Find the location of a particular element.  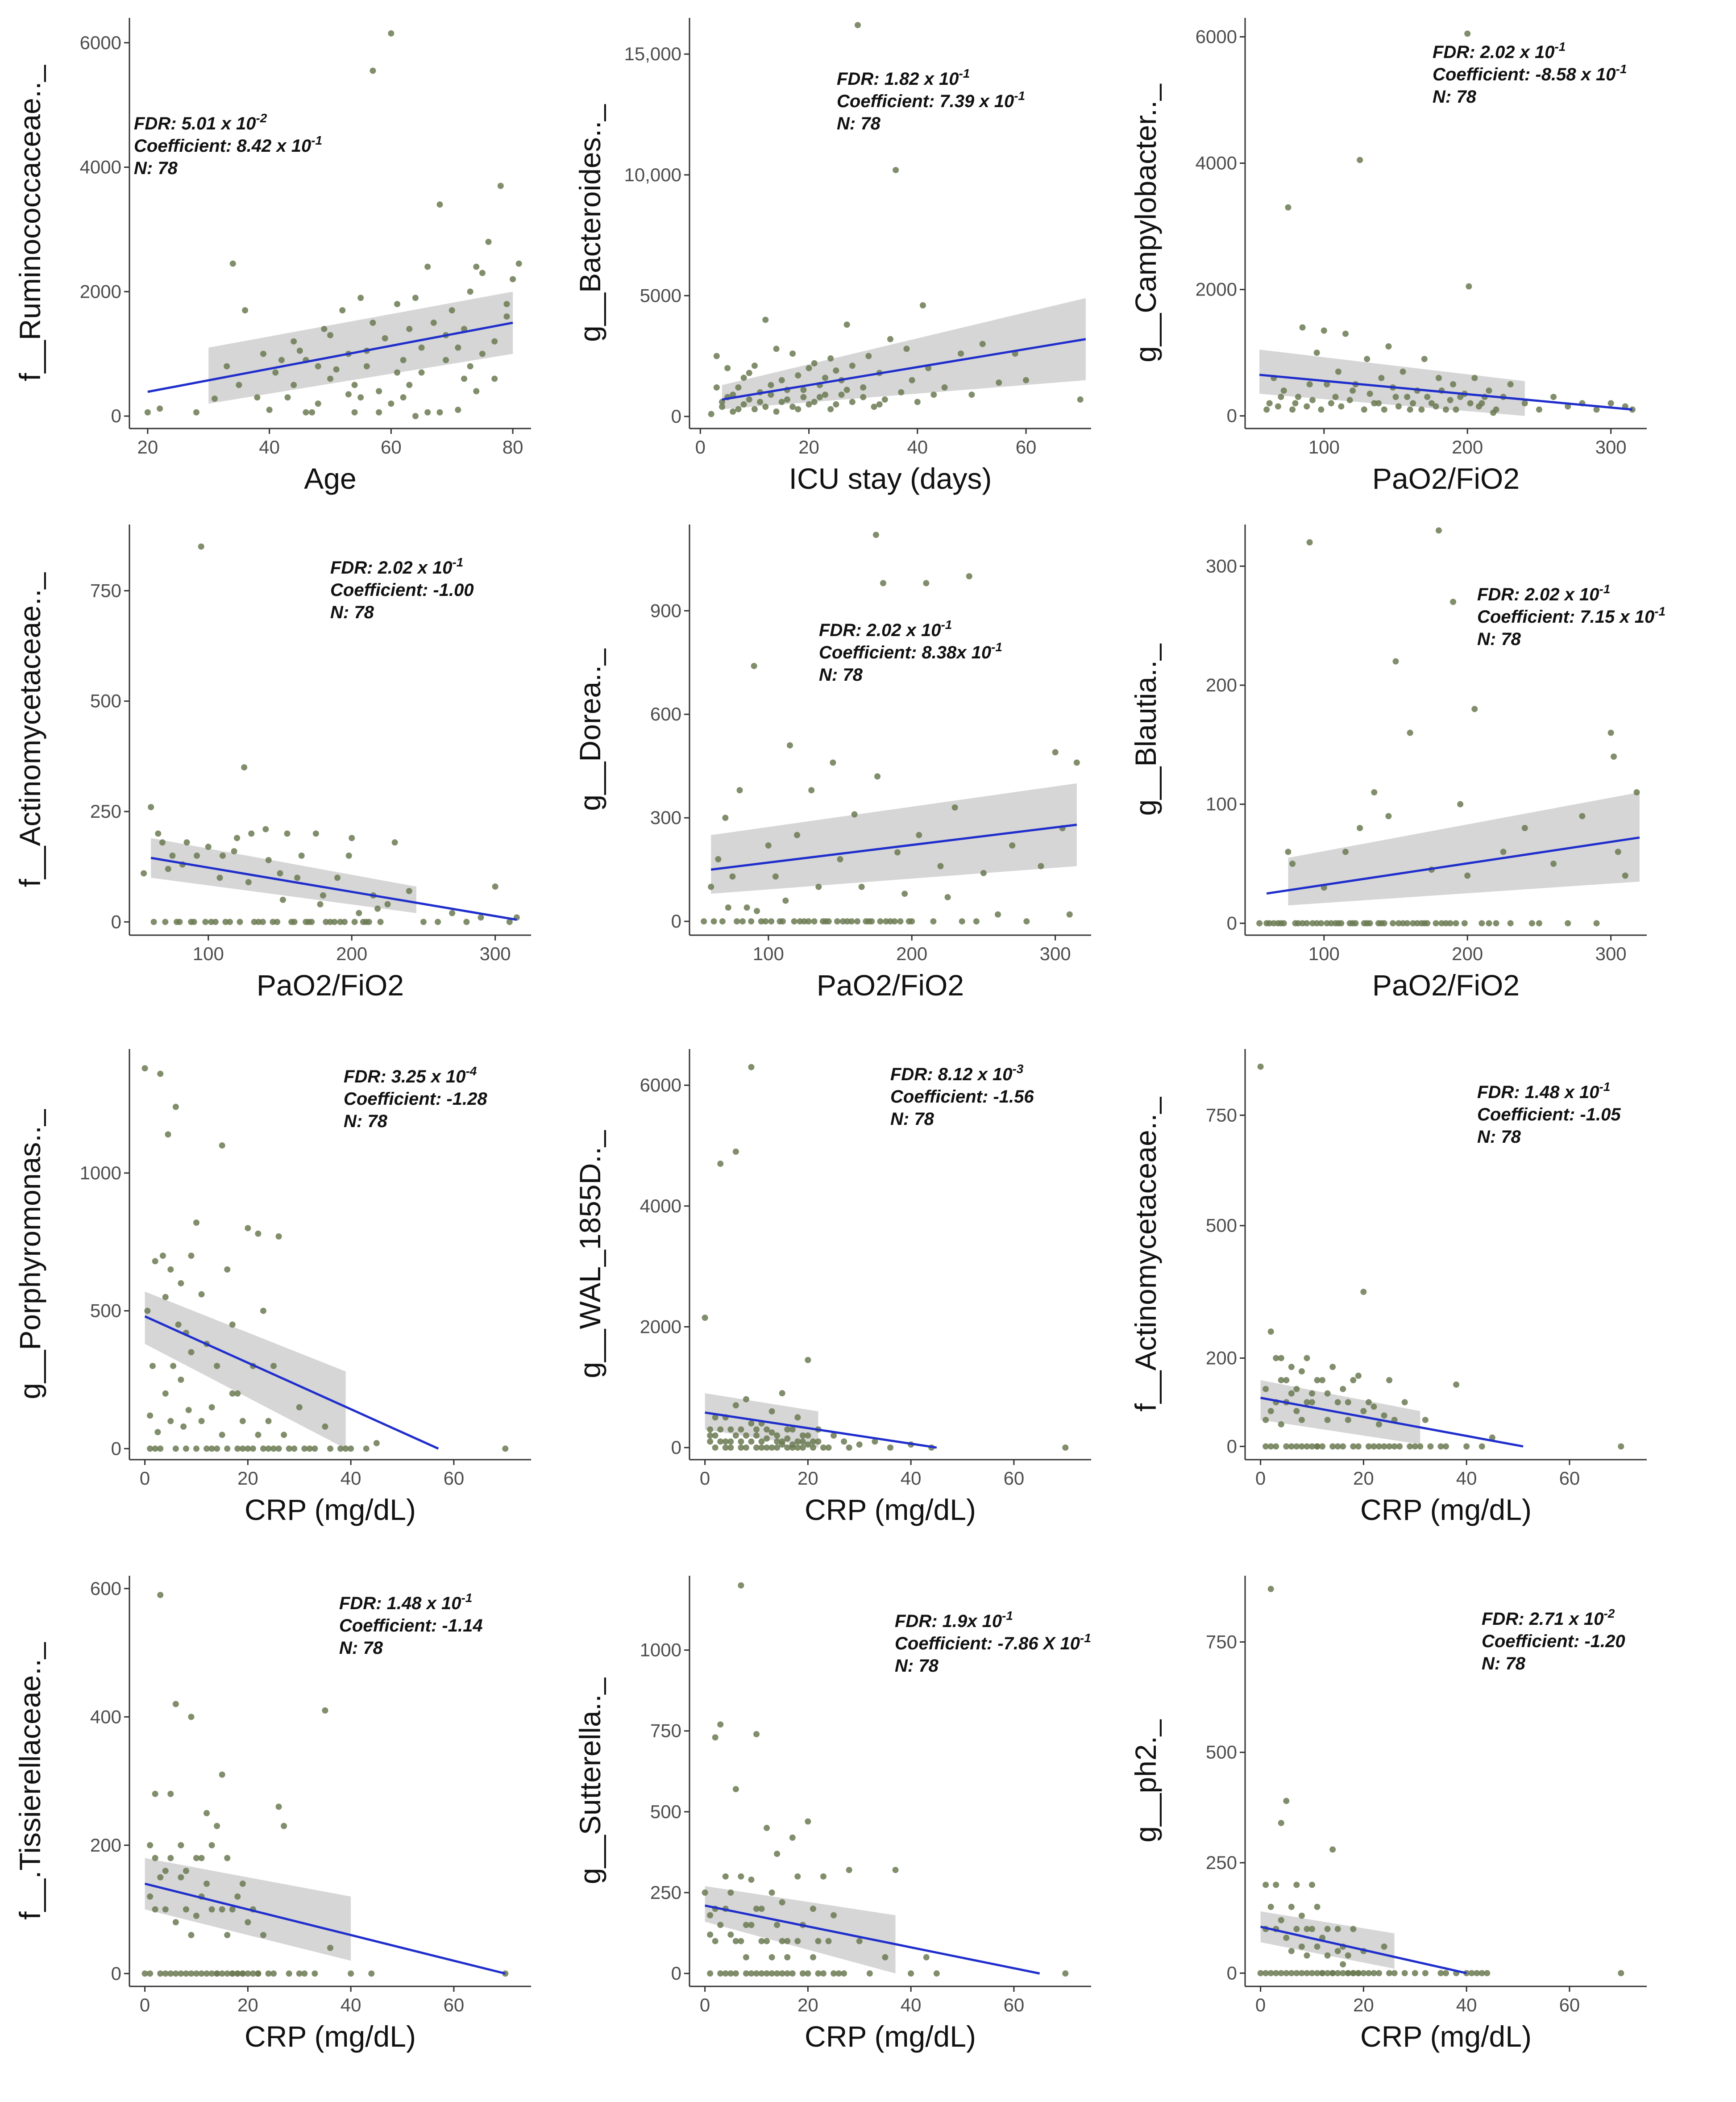

y-axis-title: g__Campylobacter.._ is located at coordinates (1145, 222).